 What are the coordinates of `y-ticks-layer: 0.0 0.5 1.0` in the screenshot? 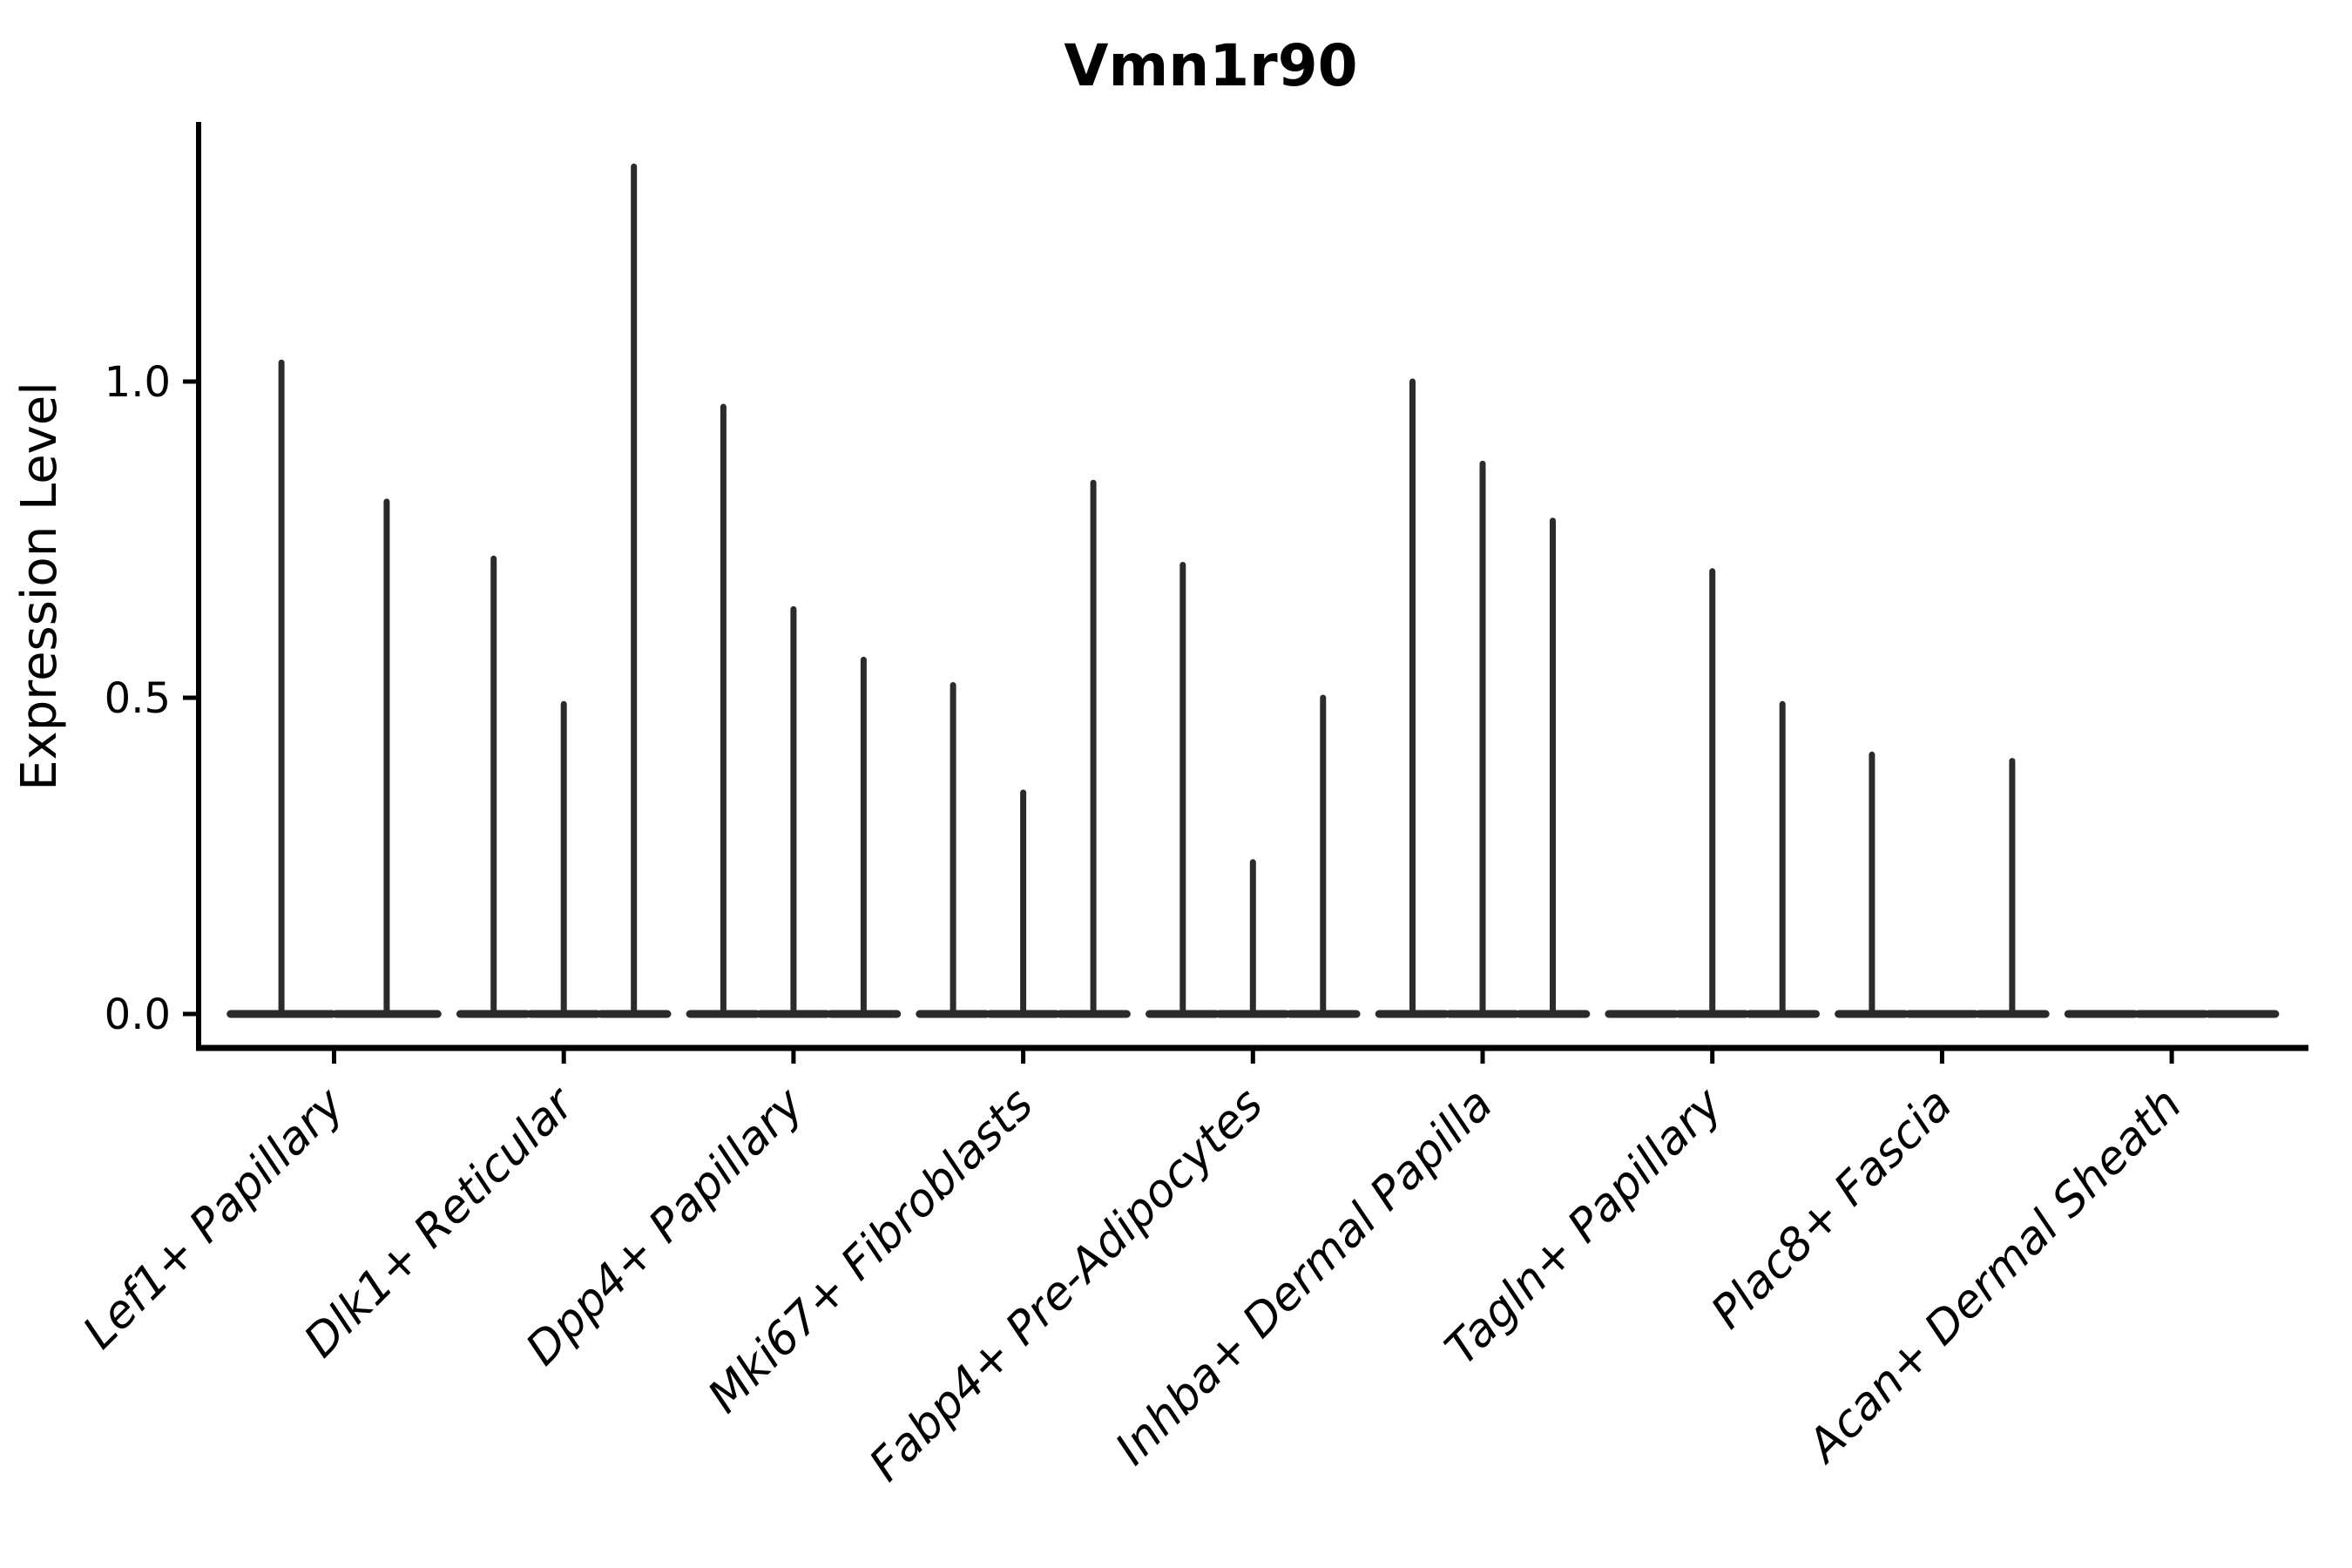 It's located at (152, 698).